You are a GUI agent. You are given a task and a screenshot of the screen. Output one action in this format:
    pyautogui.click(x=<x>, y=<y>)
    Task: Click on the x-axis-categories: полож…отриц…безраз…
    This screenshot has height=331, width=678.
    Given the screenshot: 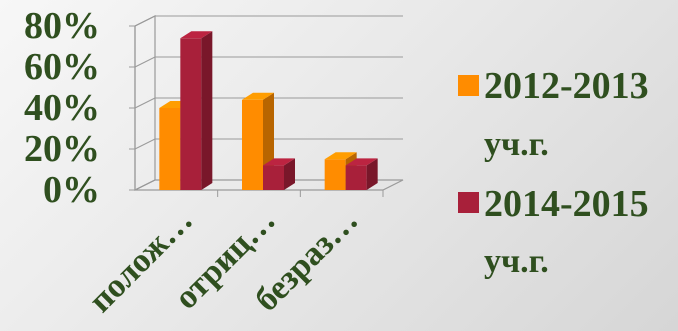 What is the action you would take?
    pyautogui.click(x=223, y=260)
    